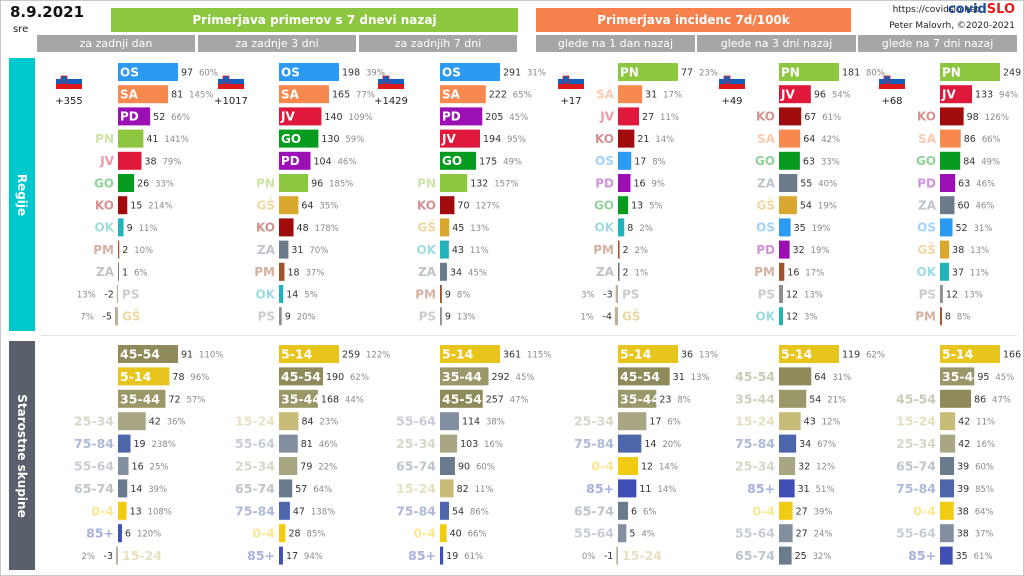 This screenshot has width=1024, height=576. What do you see at coordinates (208, 74) in the screenshot?
I see `region-percent: 60%` at bounding box center [208, 74].